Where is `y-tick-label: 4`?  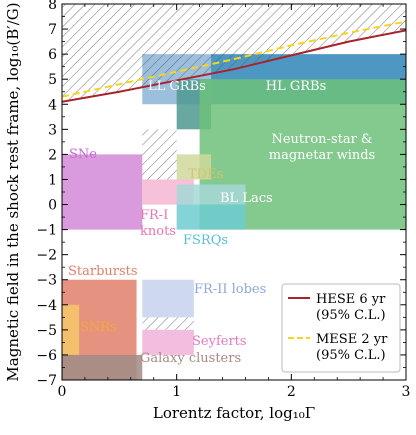 y-tick-label: 4 is located at coordinates (52, 105).